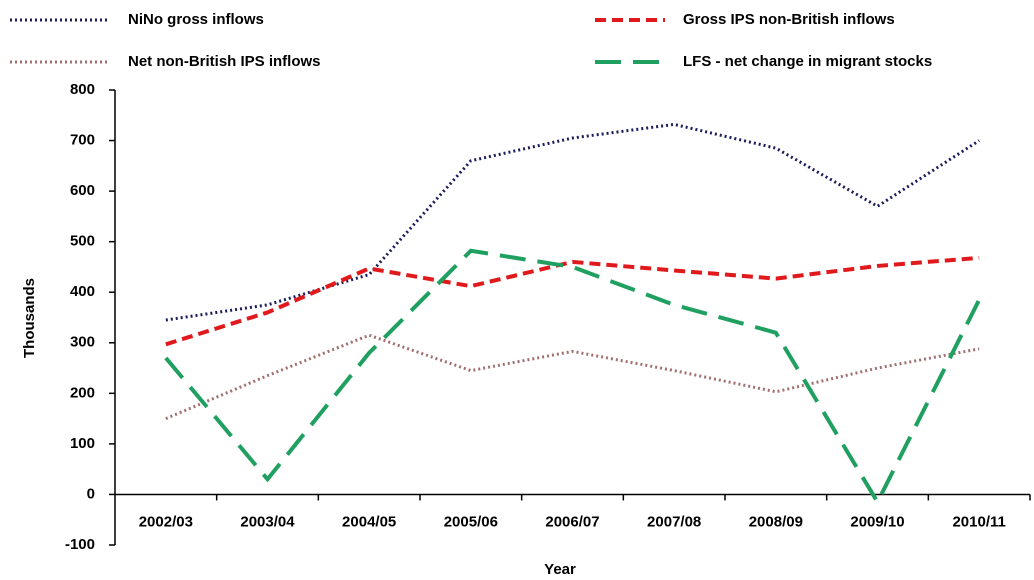  What do you see at coordinates (572, 521) in the screenshot?
I see `x-tick-label: 2006/07` at bounding box center [572, 521].